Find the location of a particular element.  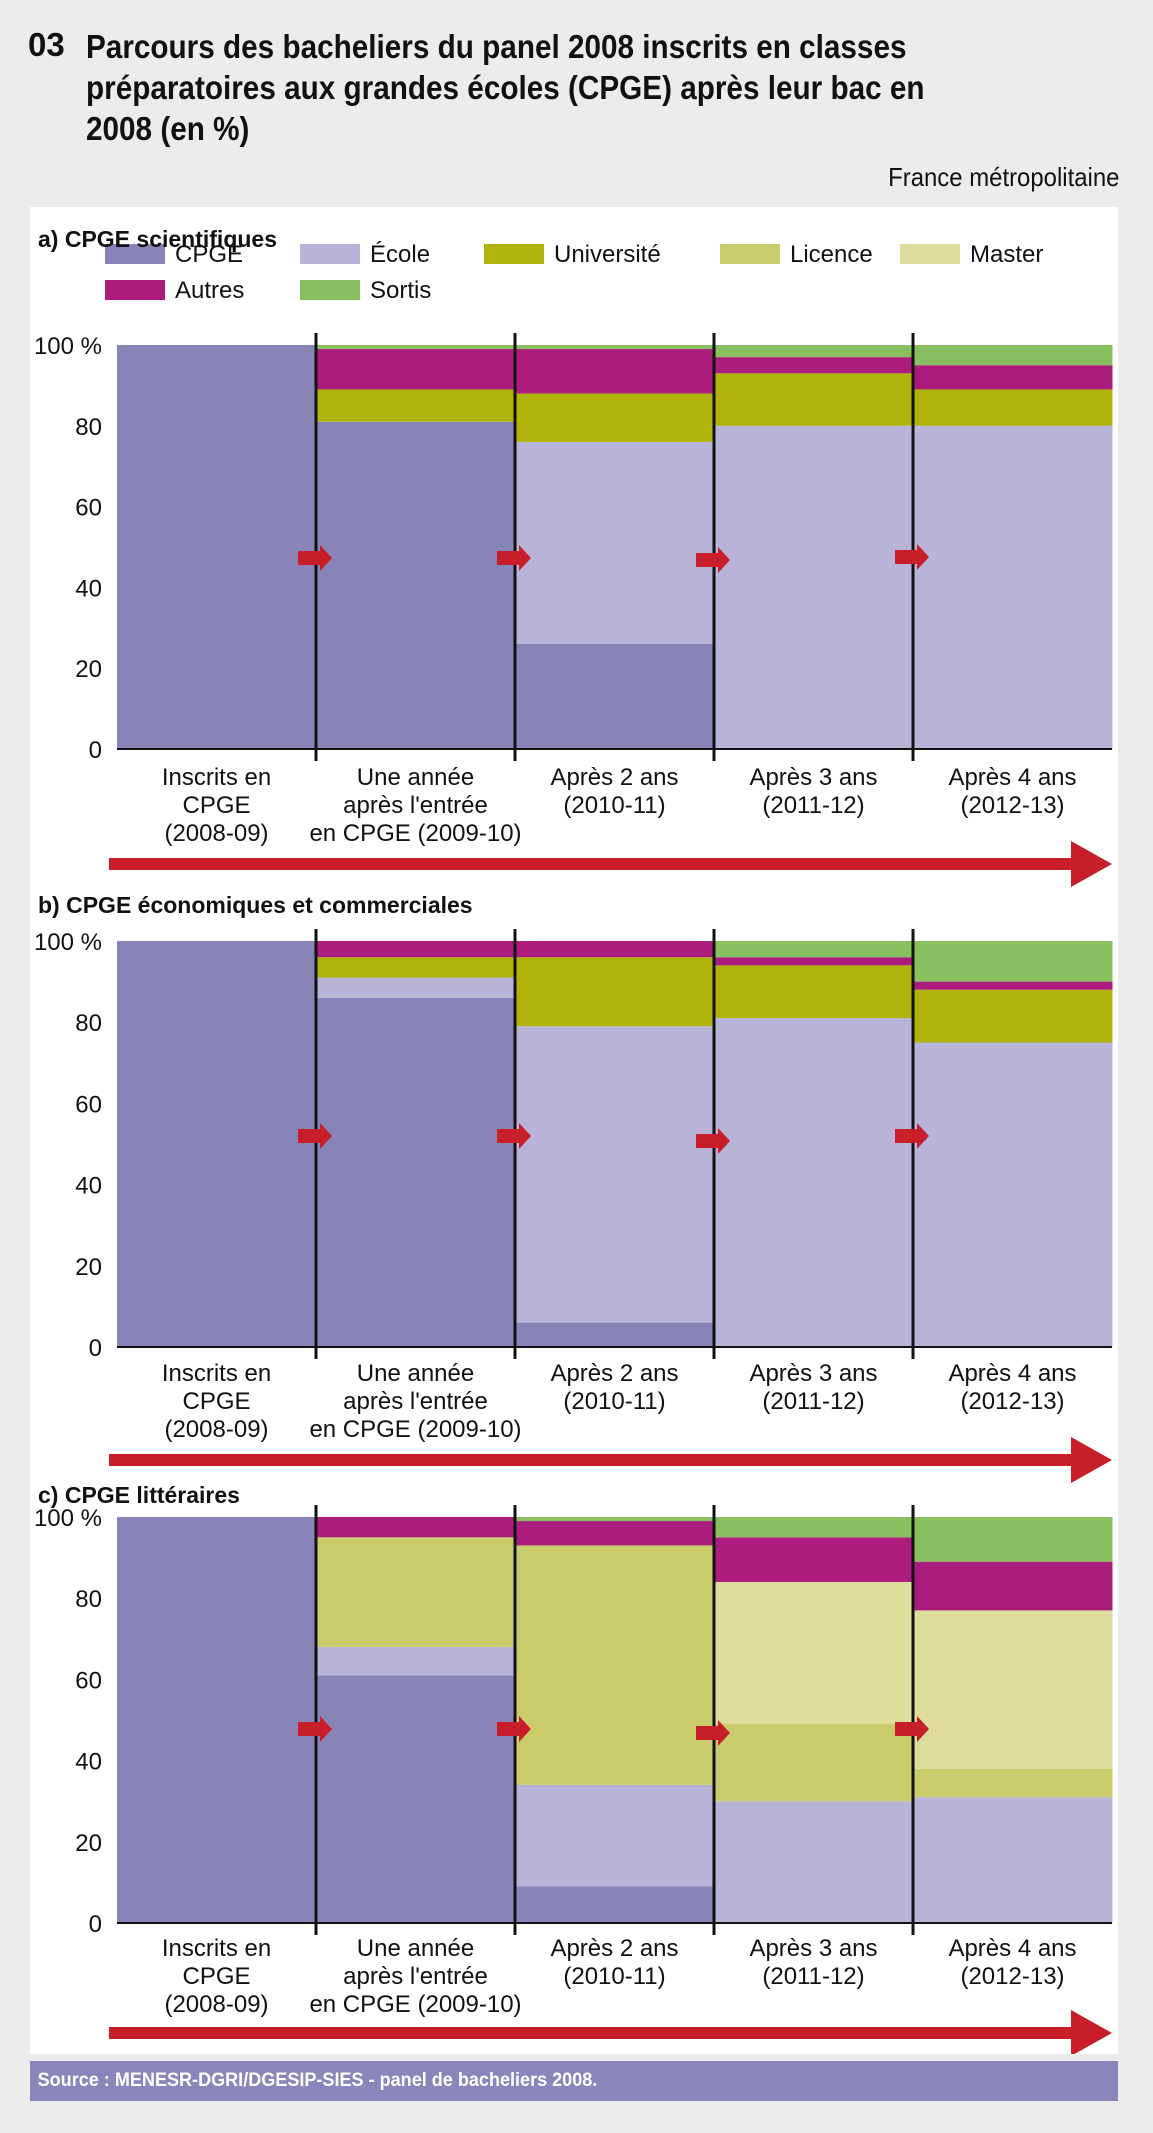

bar-segment-3-5-master is located at coordinates (1013, 1689).